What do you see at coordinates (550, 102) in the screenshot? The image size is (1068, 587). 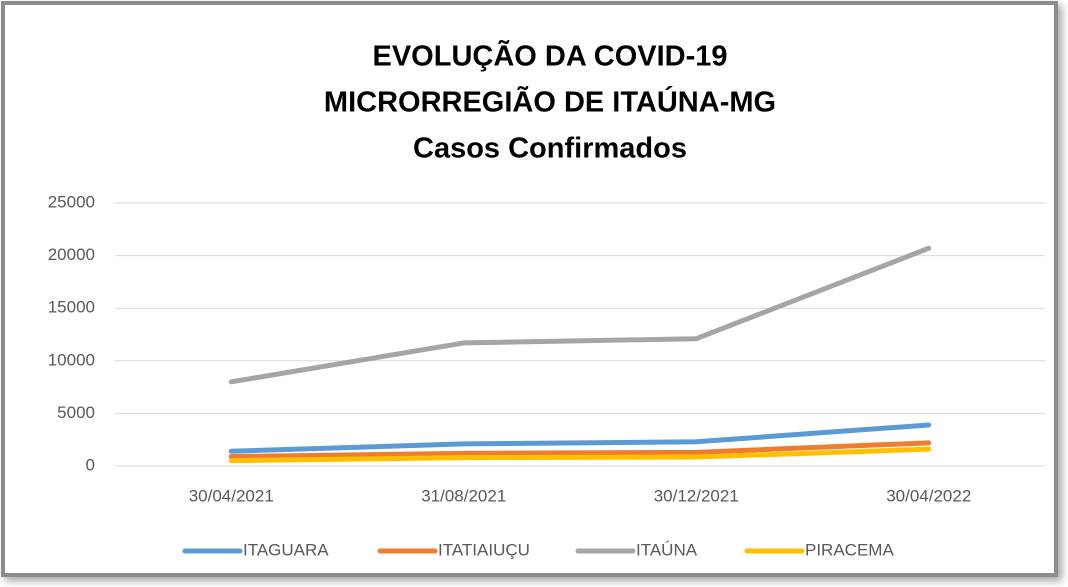 I see `chart-title: MICRORREGIÃO DE ITAÚNA-MG` at bounding box center [550, 102].